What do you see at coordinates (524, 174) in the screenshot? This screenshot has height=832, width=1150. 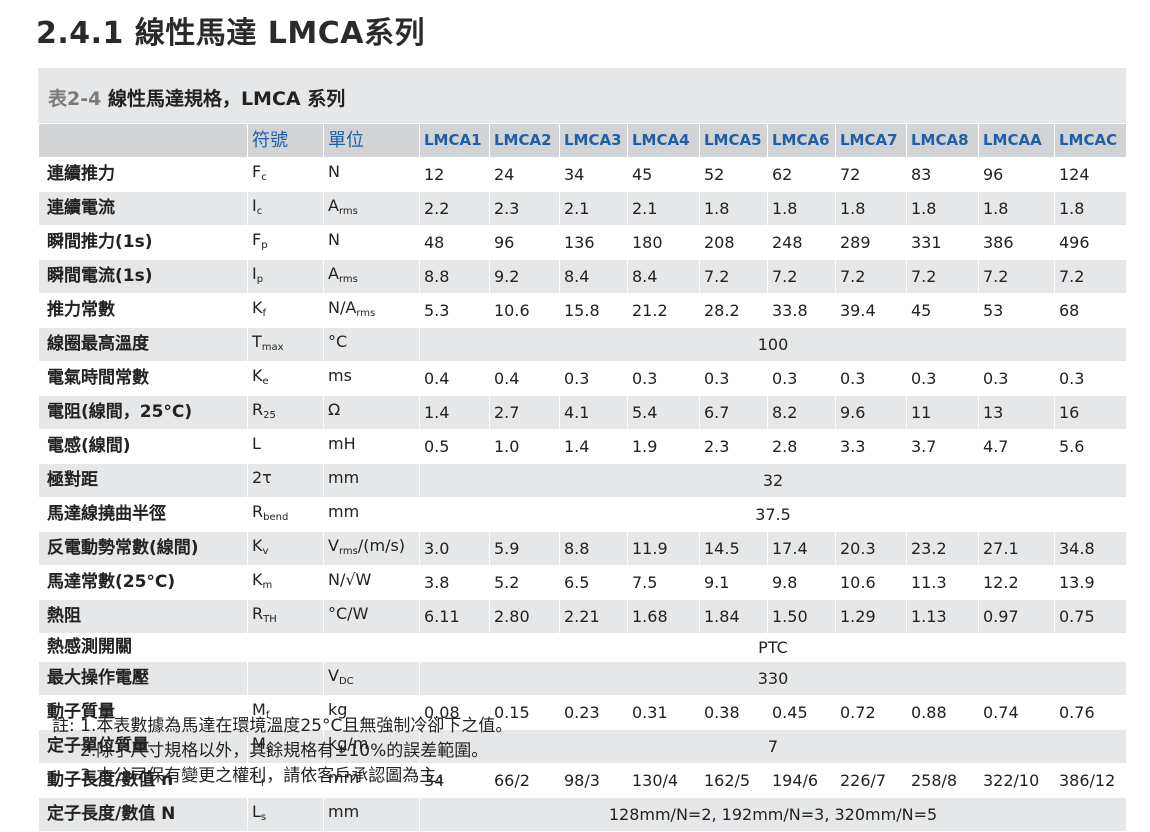 I see `cell-value: 24` at bounding box center [524, 174].